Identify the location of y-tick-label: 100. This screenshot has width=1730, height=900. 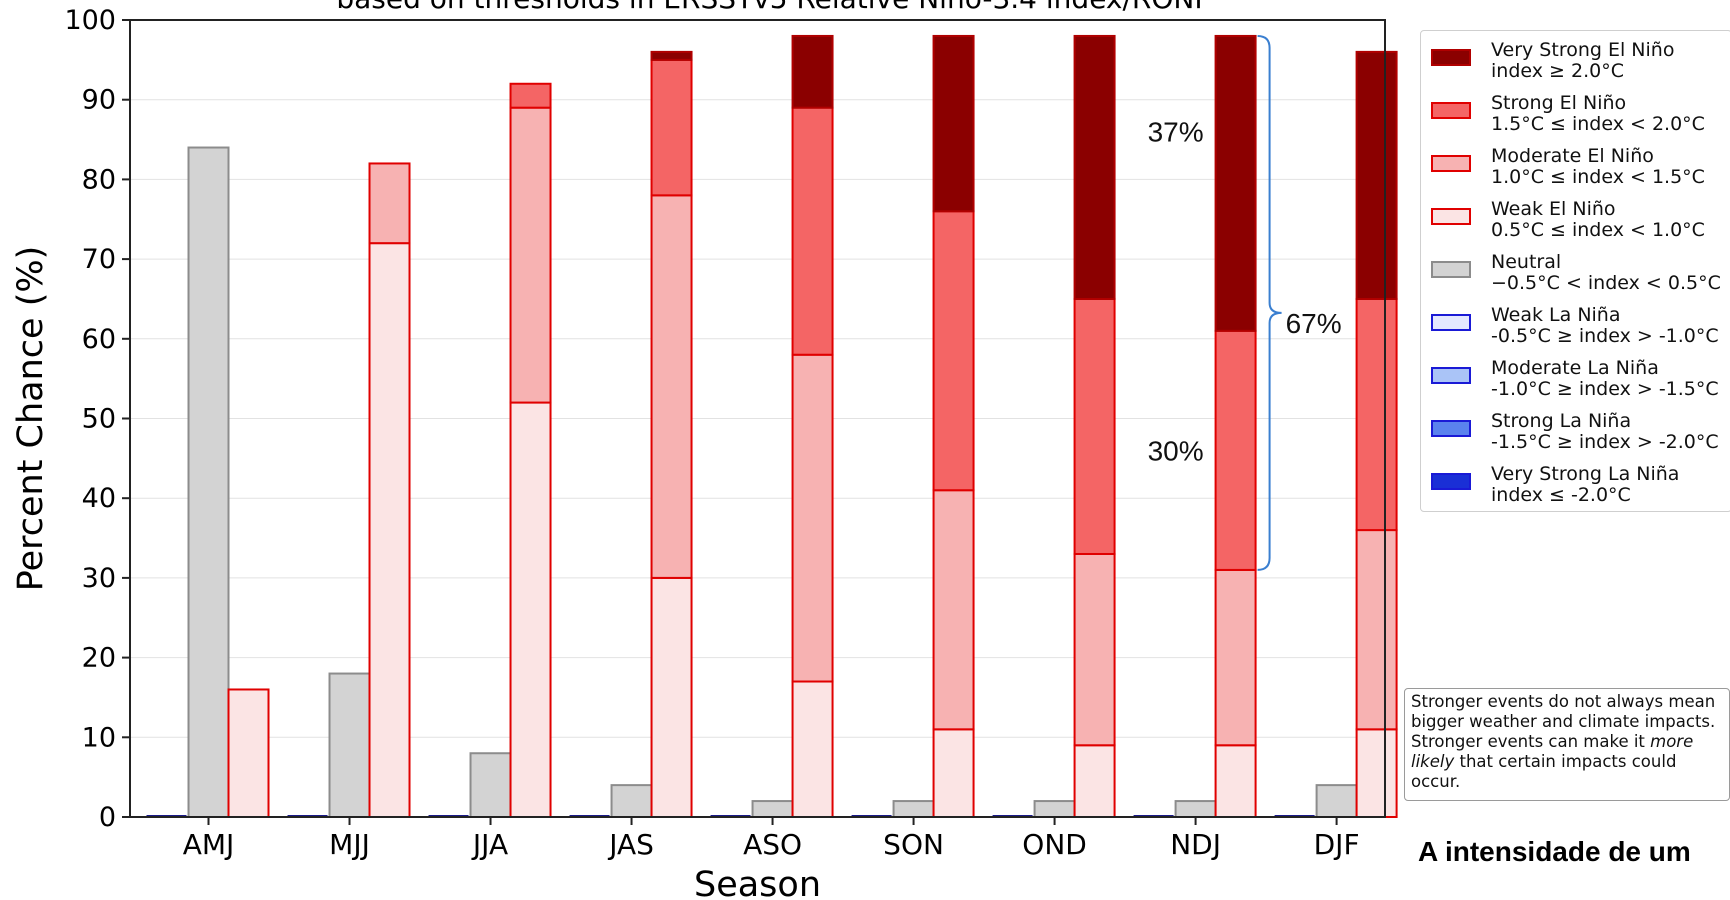
(90, 20).